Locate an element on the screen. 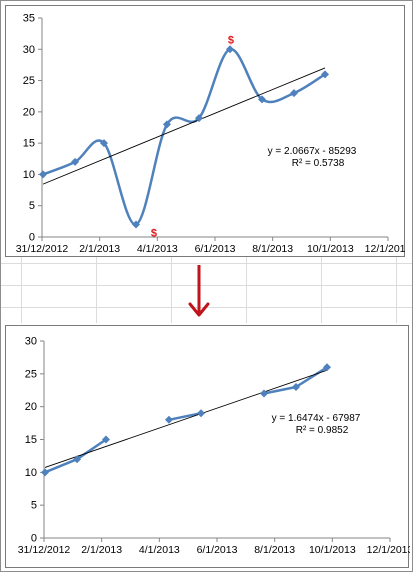 Image resolution: width=413 pixels, height=572 pixels. trendline-equation: y = 2.0667x - 85293 is located at coordinates (312, 151).